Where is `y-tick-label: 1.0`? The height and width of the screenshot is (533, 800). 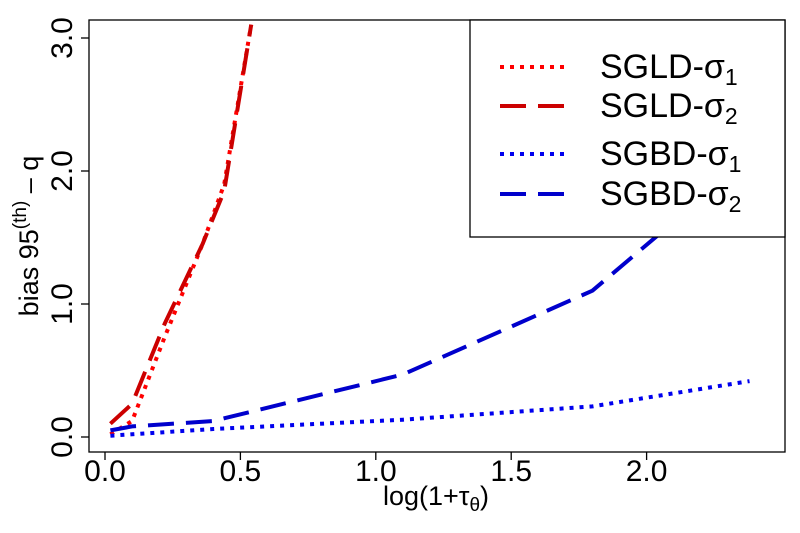 y-tick-label: 1.0 is located at coordinates (62, 304).